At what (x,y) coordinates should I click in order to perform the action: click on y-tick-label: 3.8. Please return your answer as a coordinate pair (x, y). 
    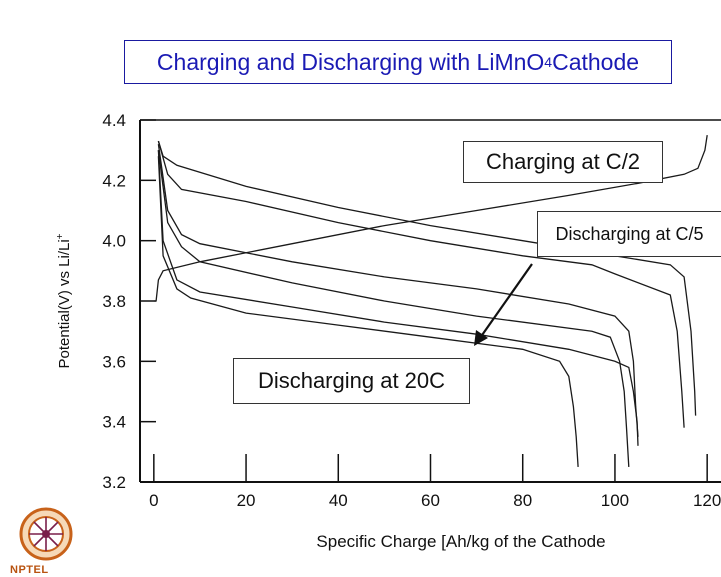
    Looking at the image, I should click on (114, 301).